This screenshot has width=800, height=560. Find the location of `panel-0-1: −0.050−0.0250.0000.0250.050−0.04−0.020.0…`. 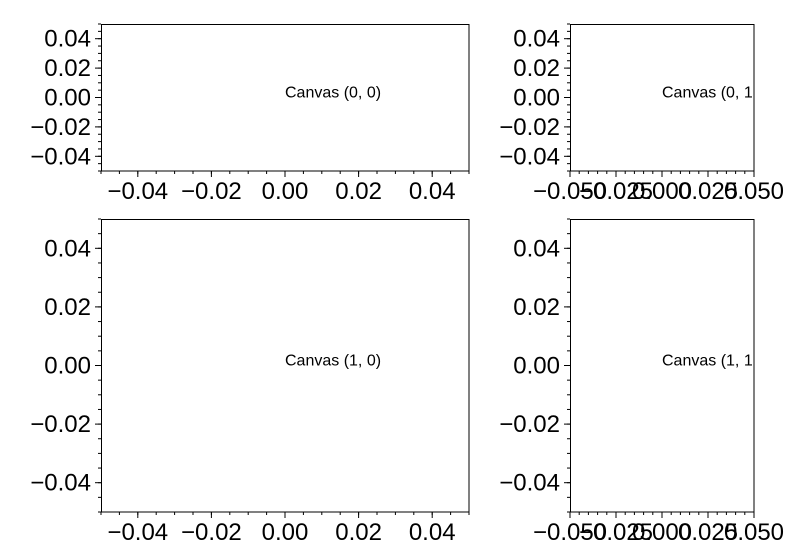

panel-0-1: −0.050−0.0250.0000.0250.050−0.04−0.020.0… is located at coordinates (641, 114).